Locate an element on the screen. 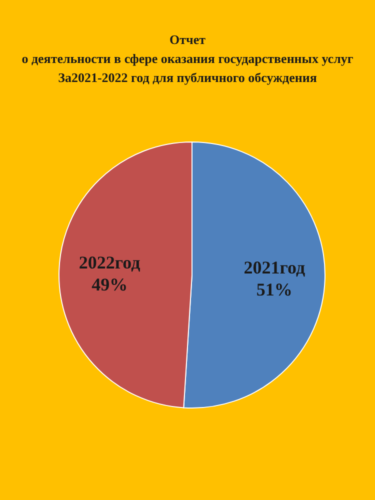  data-label: 51% is located at coordinates (274, 290).